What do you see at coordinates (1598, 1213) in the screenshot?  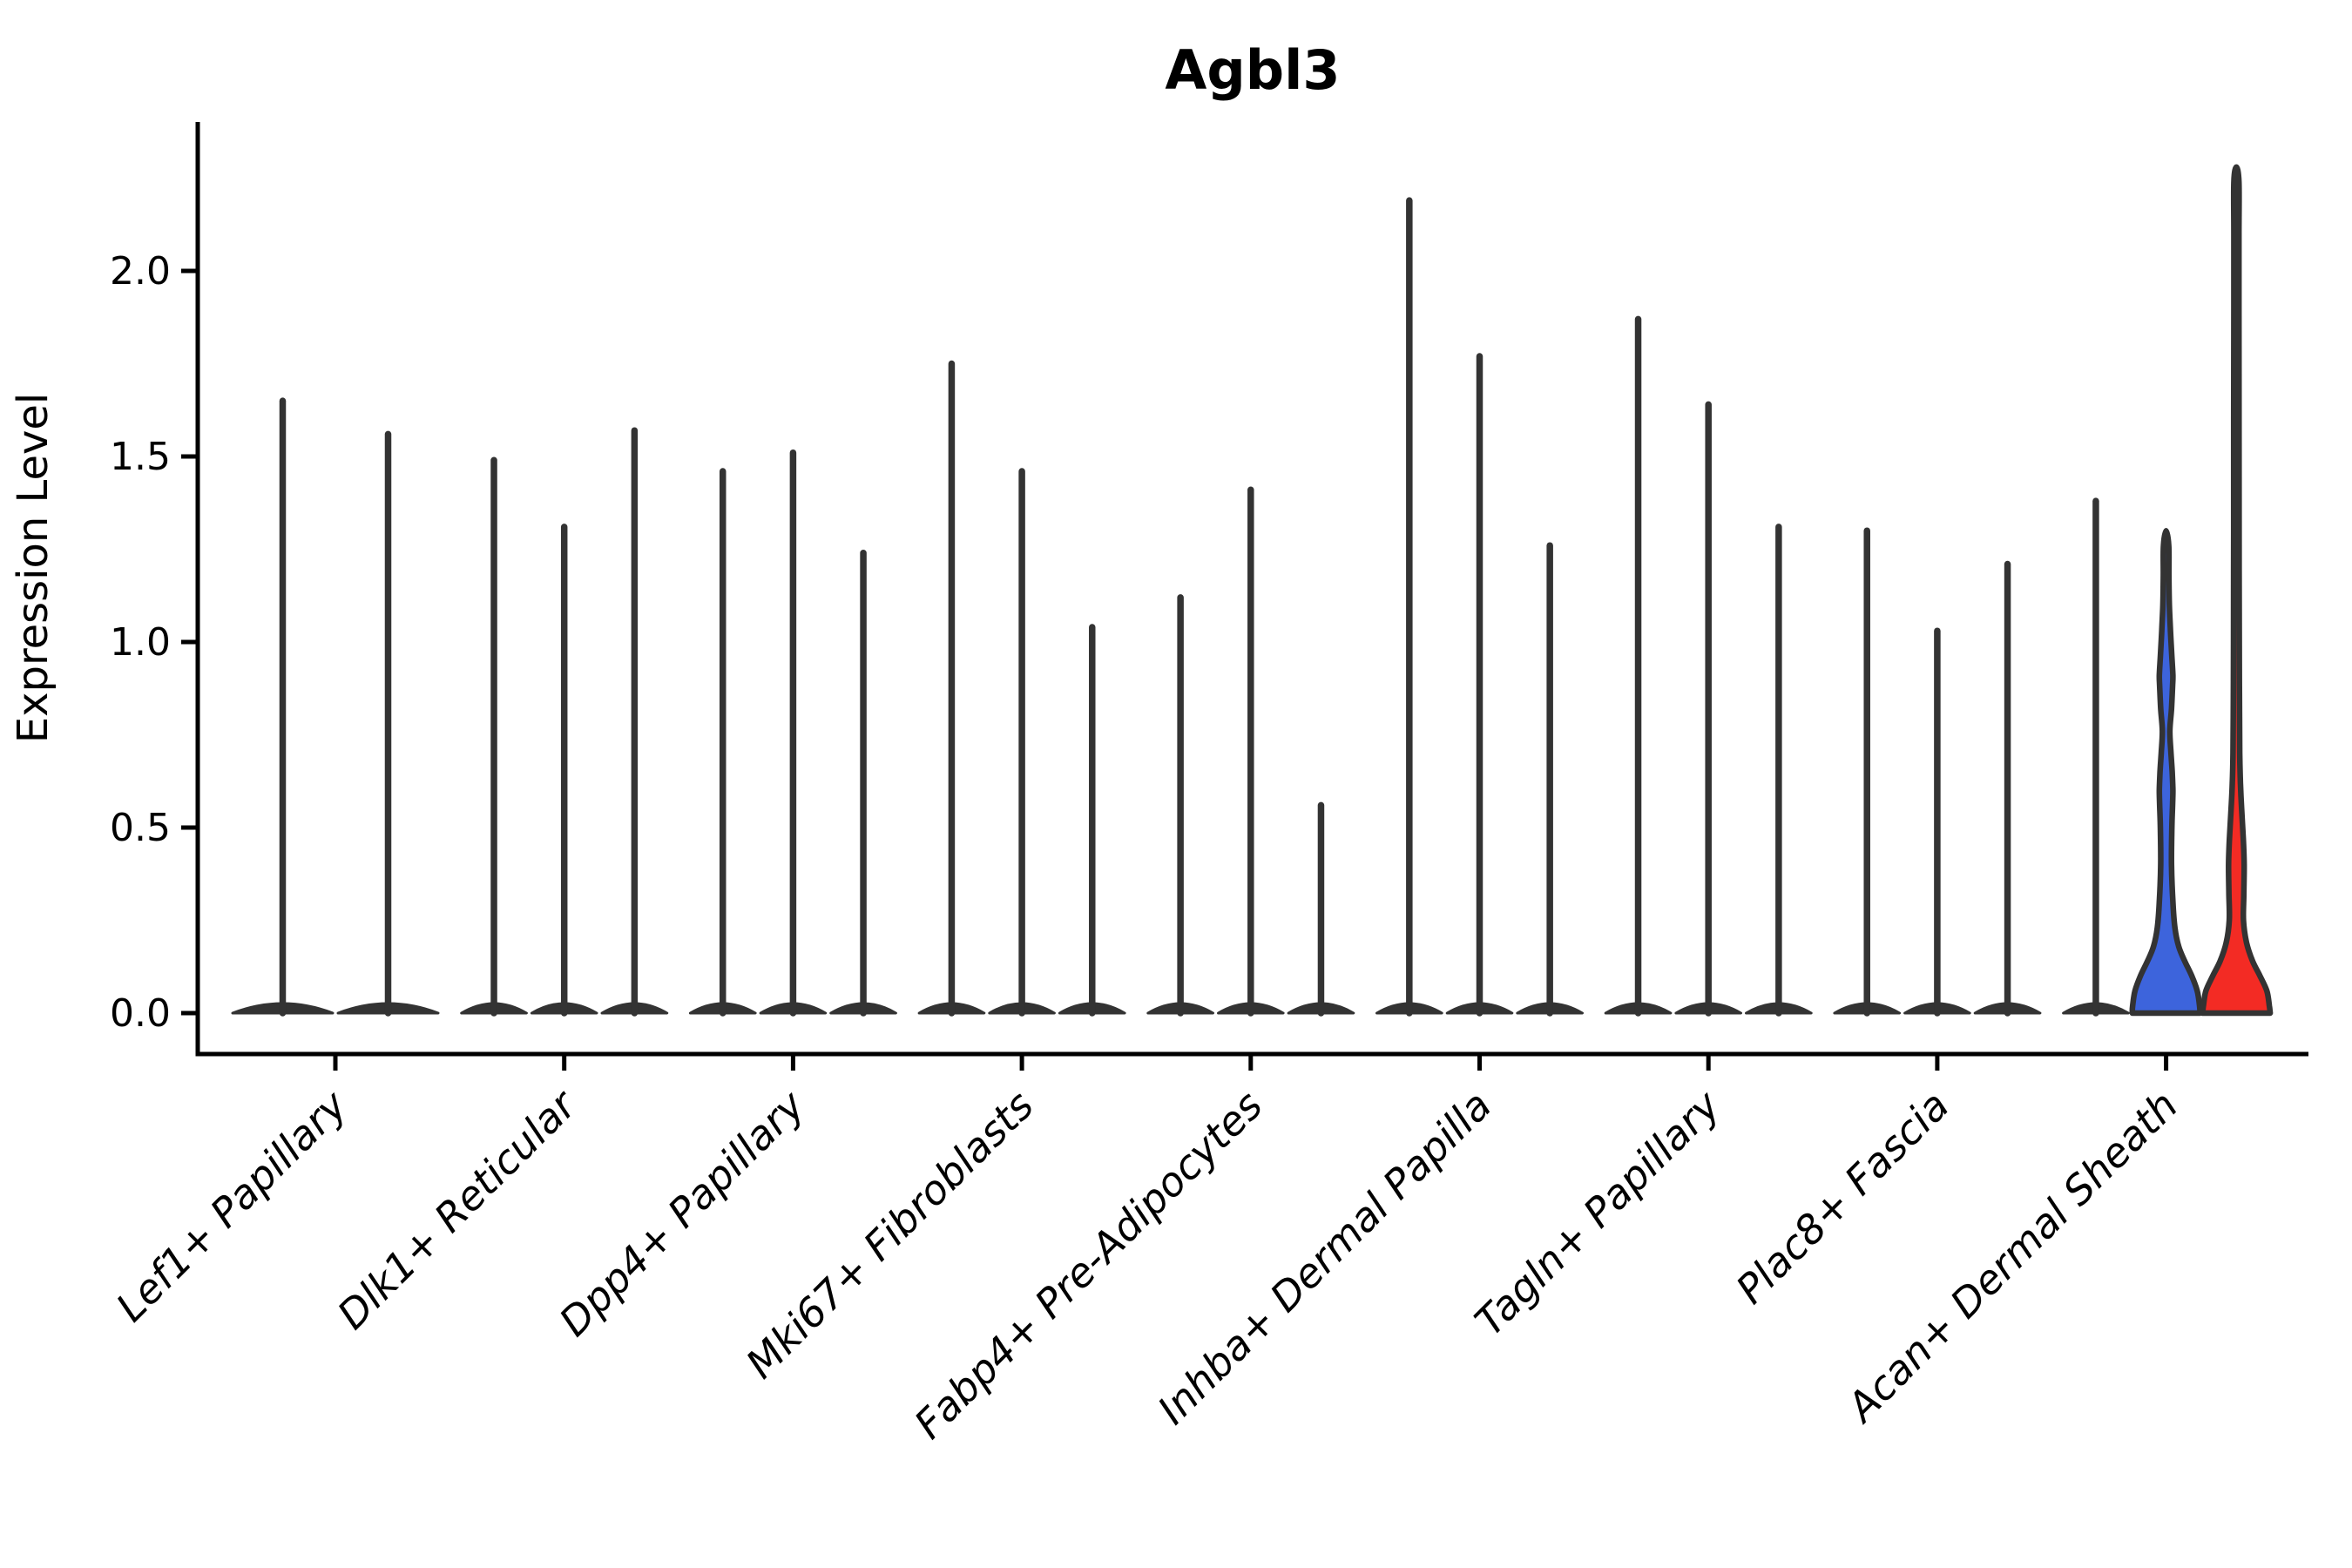 I see `x-tick-label: Tagln+ Papillary` at bounding box center [1598, 1213].